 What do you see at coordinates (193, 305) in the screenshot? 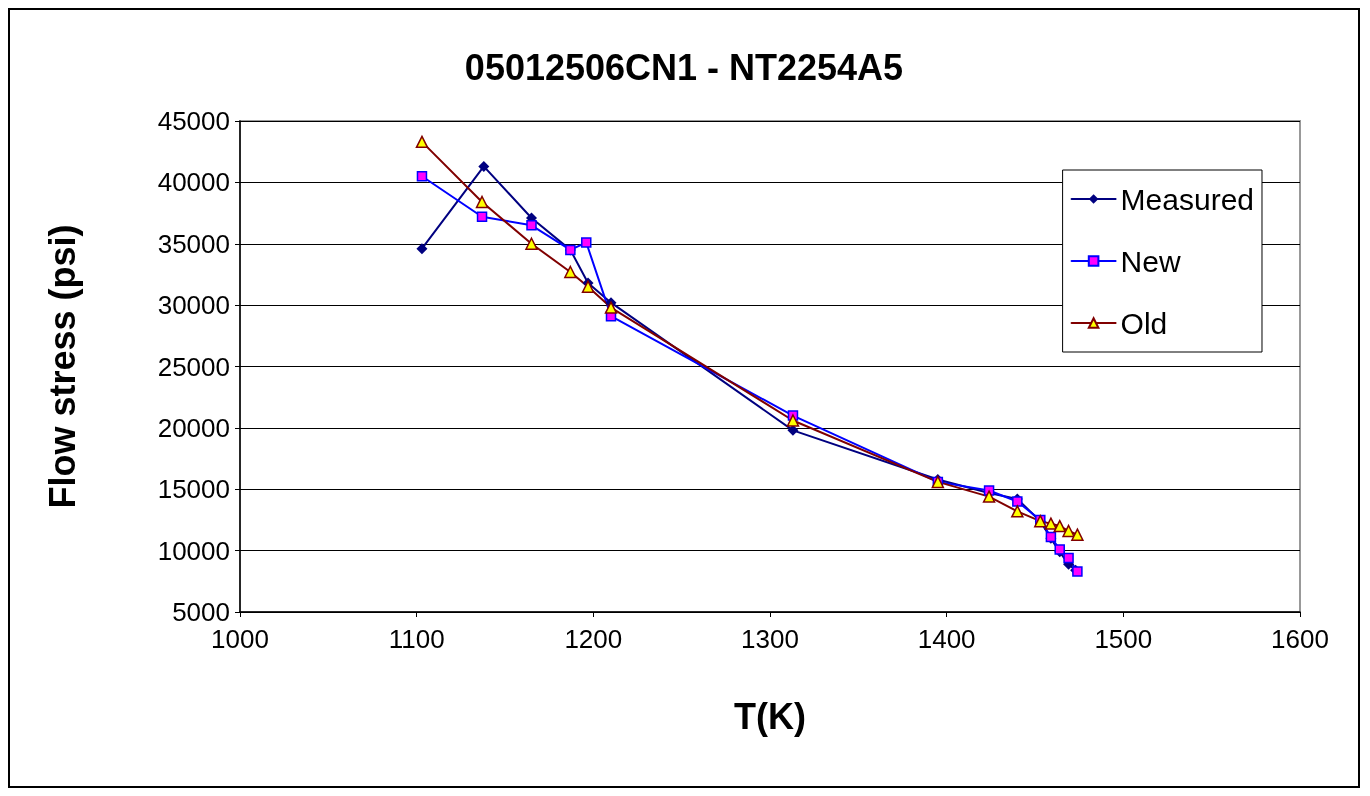
I see `y-tick-label: 30000` at bounding box center [193, 305].